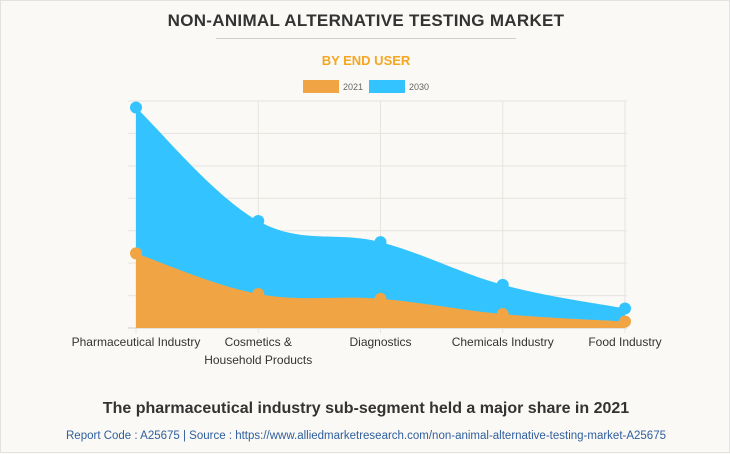 This screenshot has height=454, width=730. I want to click on x-tick-label: Food Industry, so click(624, 342).